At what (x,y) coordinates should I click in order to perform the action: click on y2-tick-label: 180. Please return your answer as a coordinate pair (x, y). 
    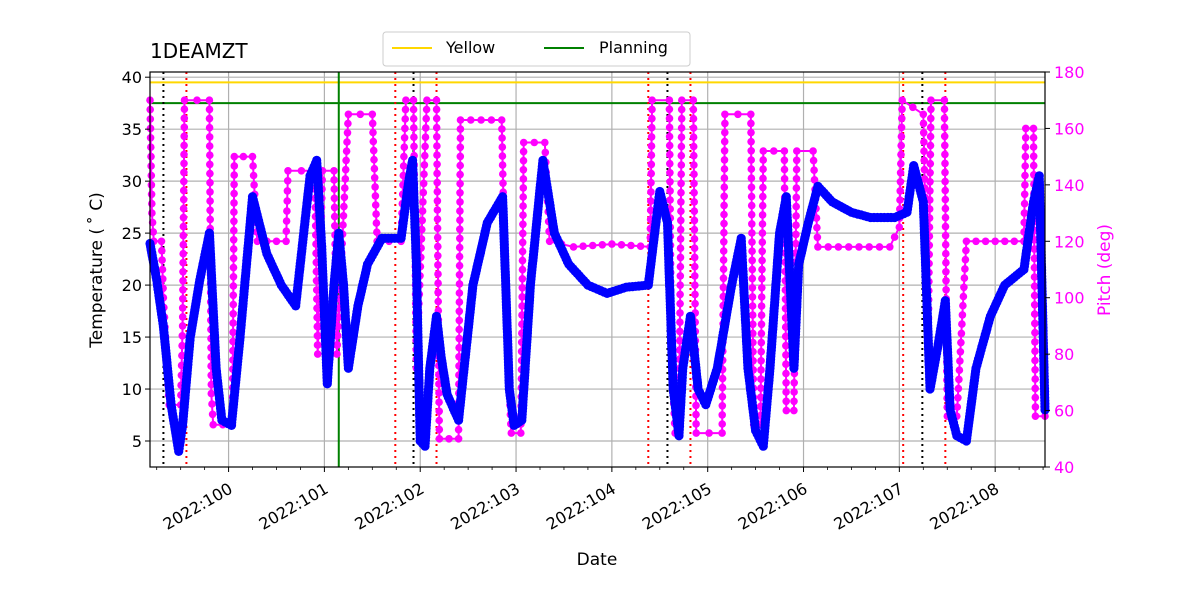
    Looking at the image, I should click on (1069, 72).